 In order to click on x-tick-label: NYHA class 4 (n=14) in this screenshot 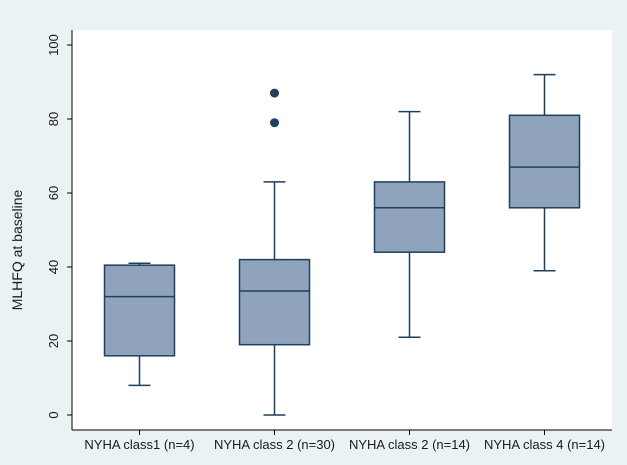, I will do `click(544, 444)`.